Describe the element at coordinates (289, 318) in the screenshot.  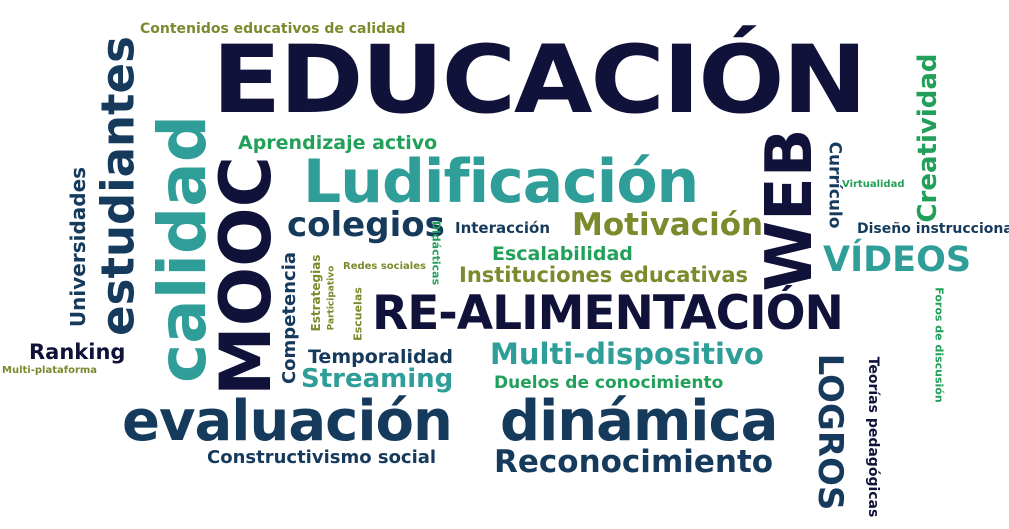
I see `word-competencia: Competencia` at that location.